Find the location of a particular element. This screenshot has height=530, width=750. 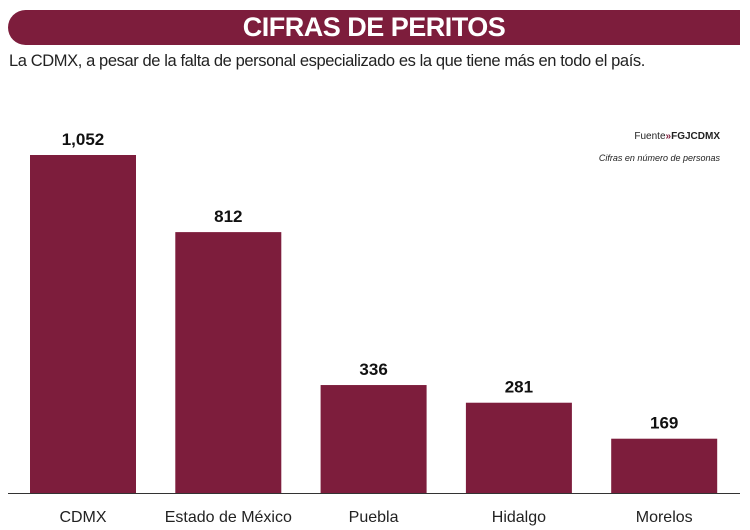

source-note: Fuente»FGJCDMX is located at coordinates (677, 136).